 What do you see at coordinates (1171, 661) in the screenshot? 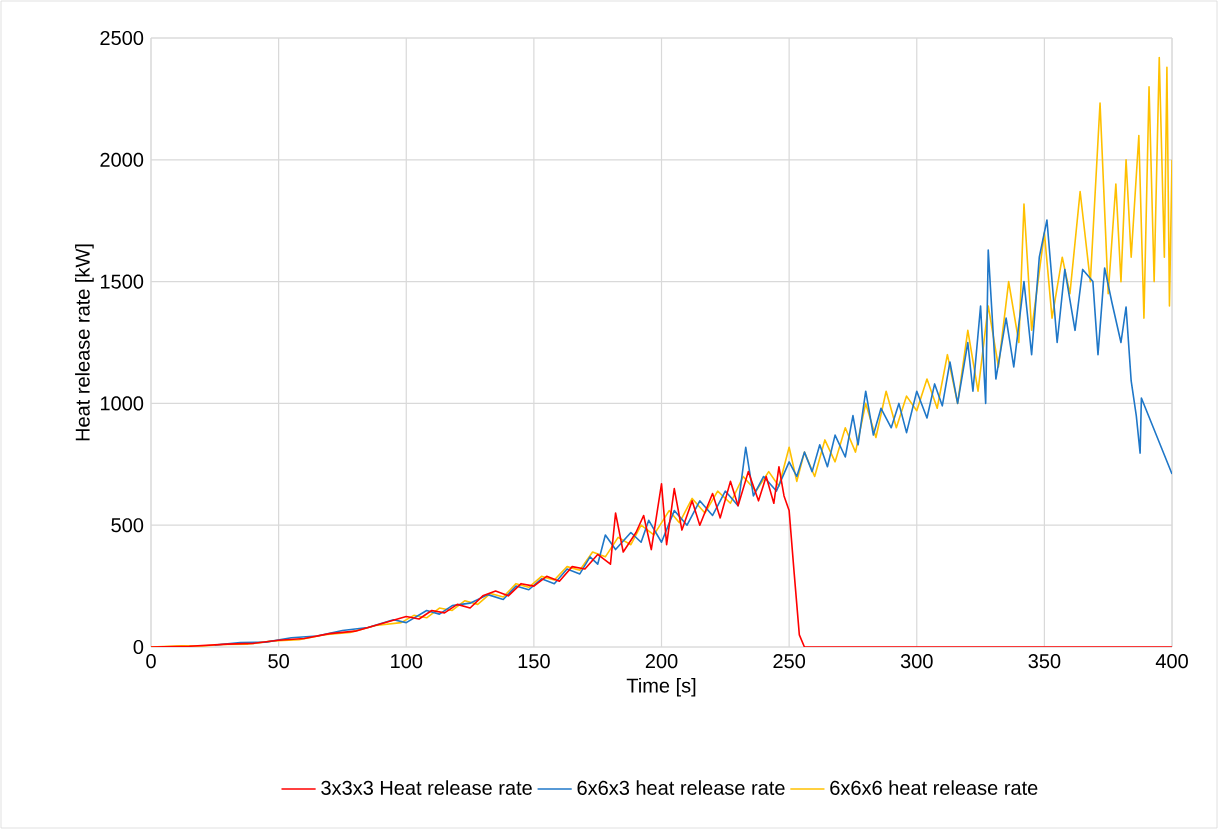
I see `x-tick-label: 400` at bounding box center [1171, 661].